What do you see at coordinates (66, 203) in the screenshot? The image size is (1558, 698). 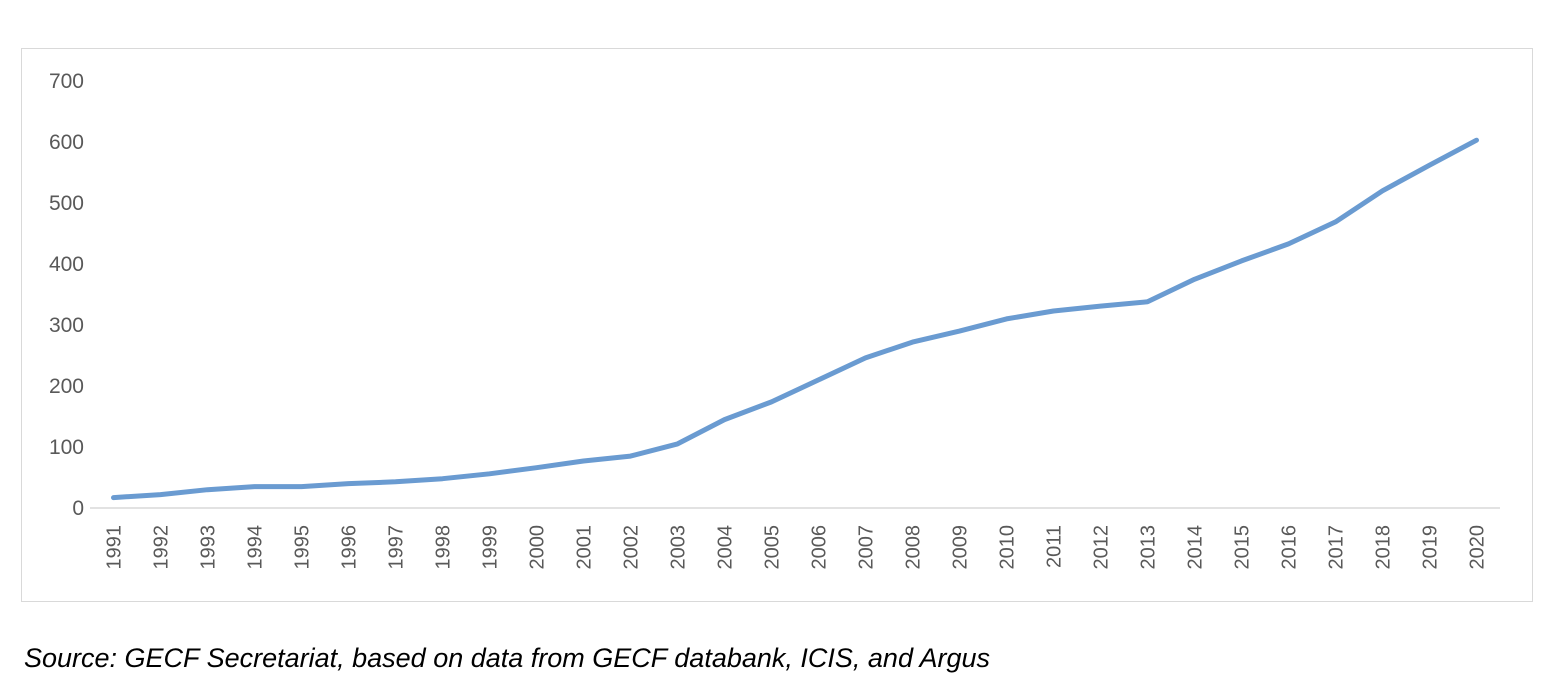 I see `y-tick-label: 500` at bounding box center [66, 203].